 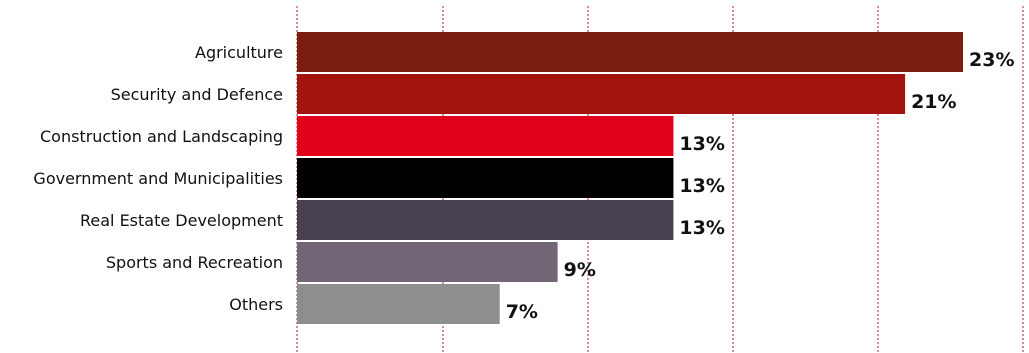 What do you see at coordinates (630, 52) in the screenshot?
I see `bar-agriculture` at bounding box center [630, 52].